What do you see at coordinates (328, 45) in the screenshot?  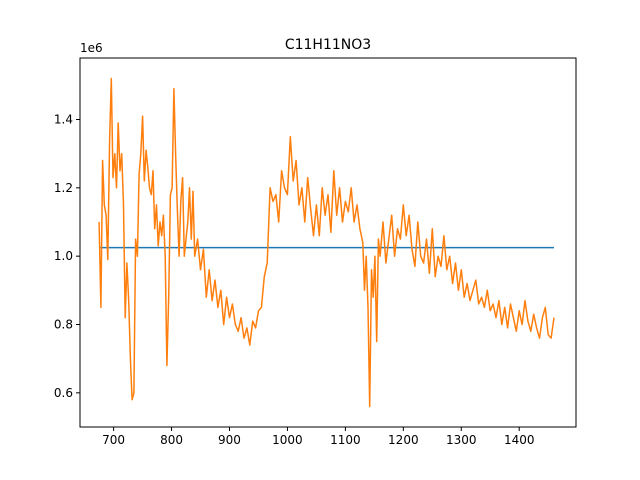 I see `chart-title: C11H11NO3` at bounding box center [328, 45].